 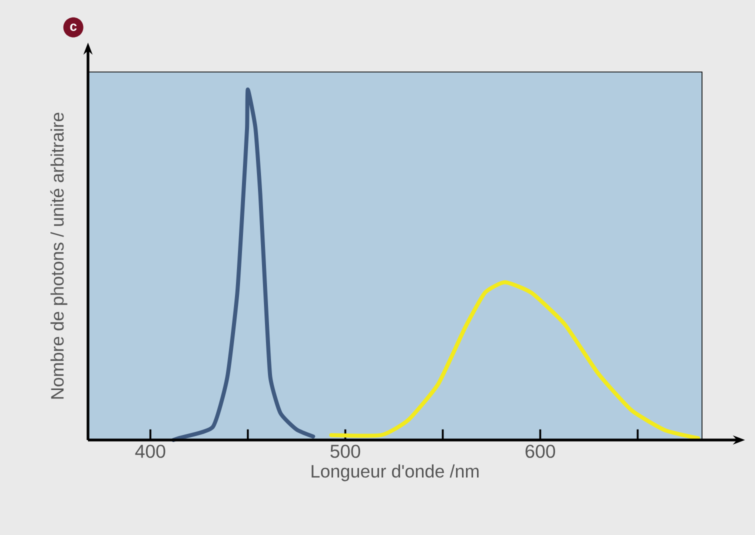 I want to click on x-axis-title: Longueur d'onde /nm, so click(x=395, y=473).